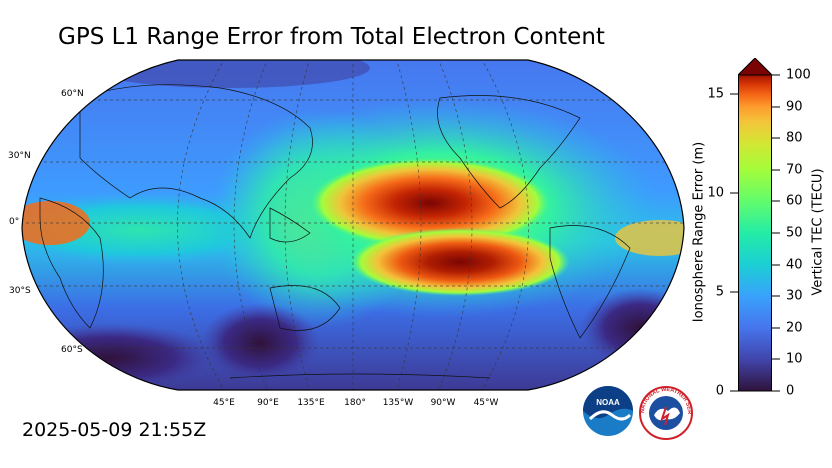  I want to click on noaa-logo-text: NOAA, so click(608, 402).